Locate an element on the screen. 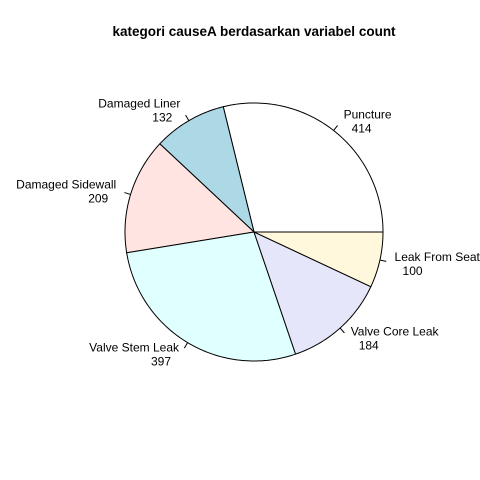 The width and height of the screenshot is (480, 480). label-tick-damaged-liner is located at coordinates (187, 117).